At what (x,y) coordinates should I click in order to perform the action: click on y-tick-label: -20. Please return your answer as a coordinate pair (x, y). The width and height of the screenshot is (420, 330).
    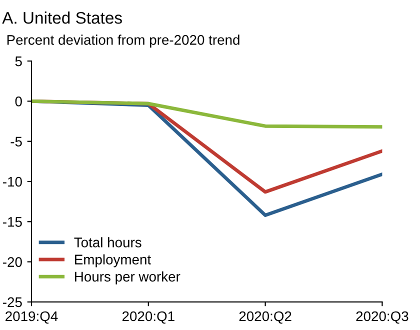
    Looking at the image, I should click on (12, 262).